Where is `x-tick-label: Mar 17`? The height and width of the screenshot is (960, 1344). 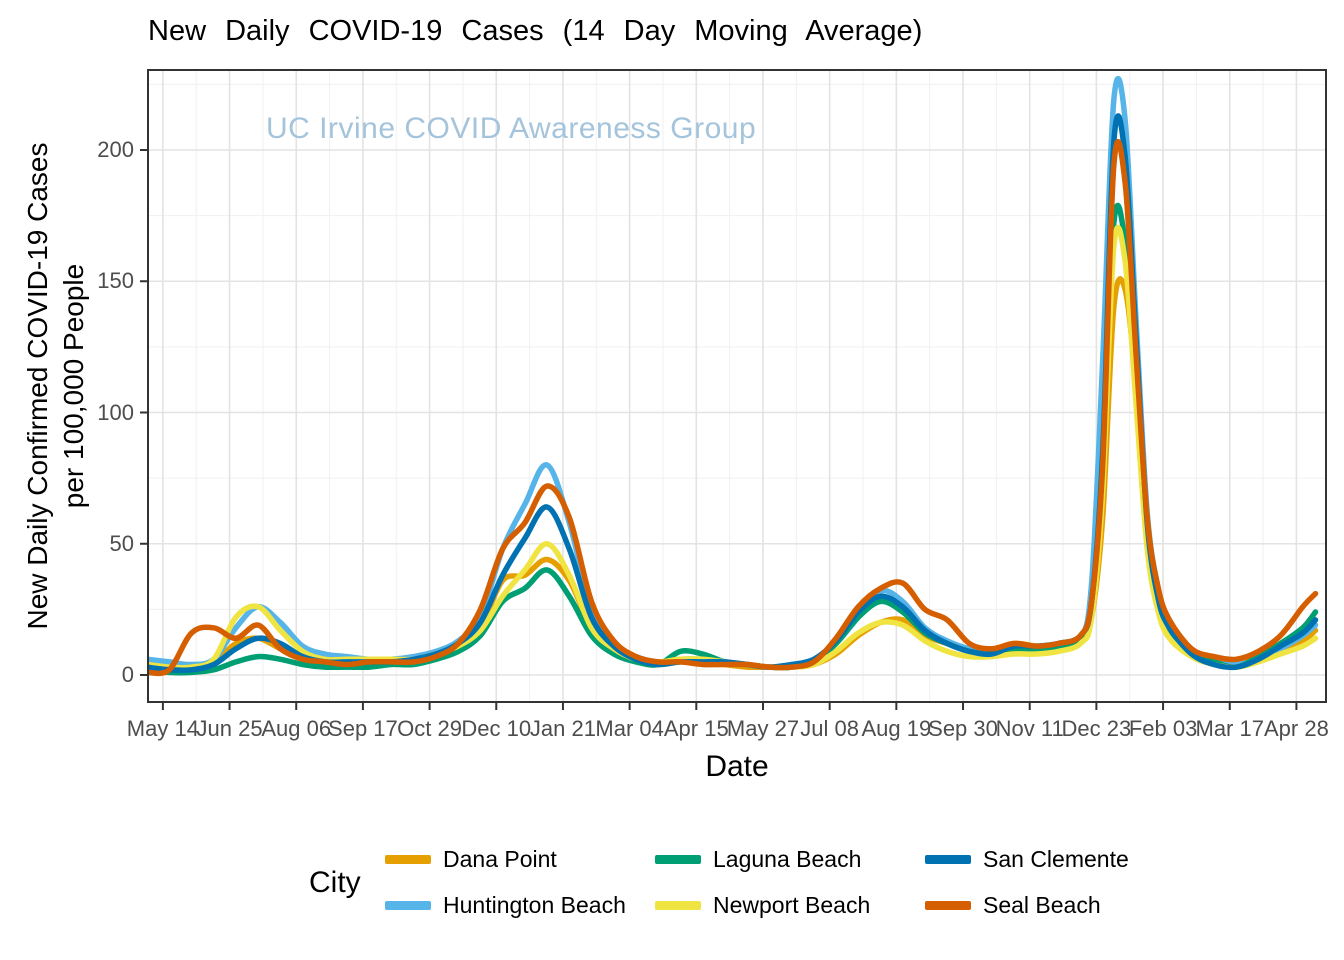 x-tick-label: Mar 17 is located at coordinates (1229, 728).